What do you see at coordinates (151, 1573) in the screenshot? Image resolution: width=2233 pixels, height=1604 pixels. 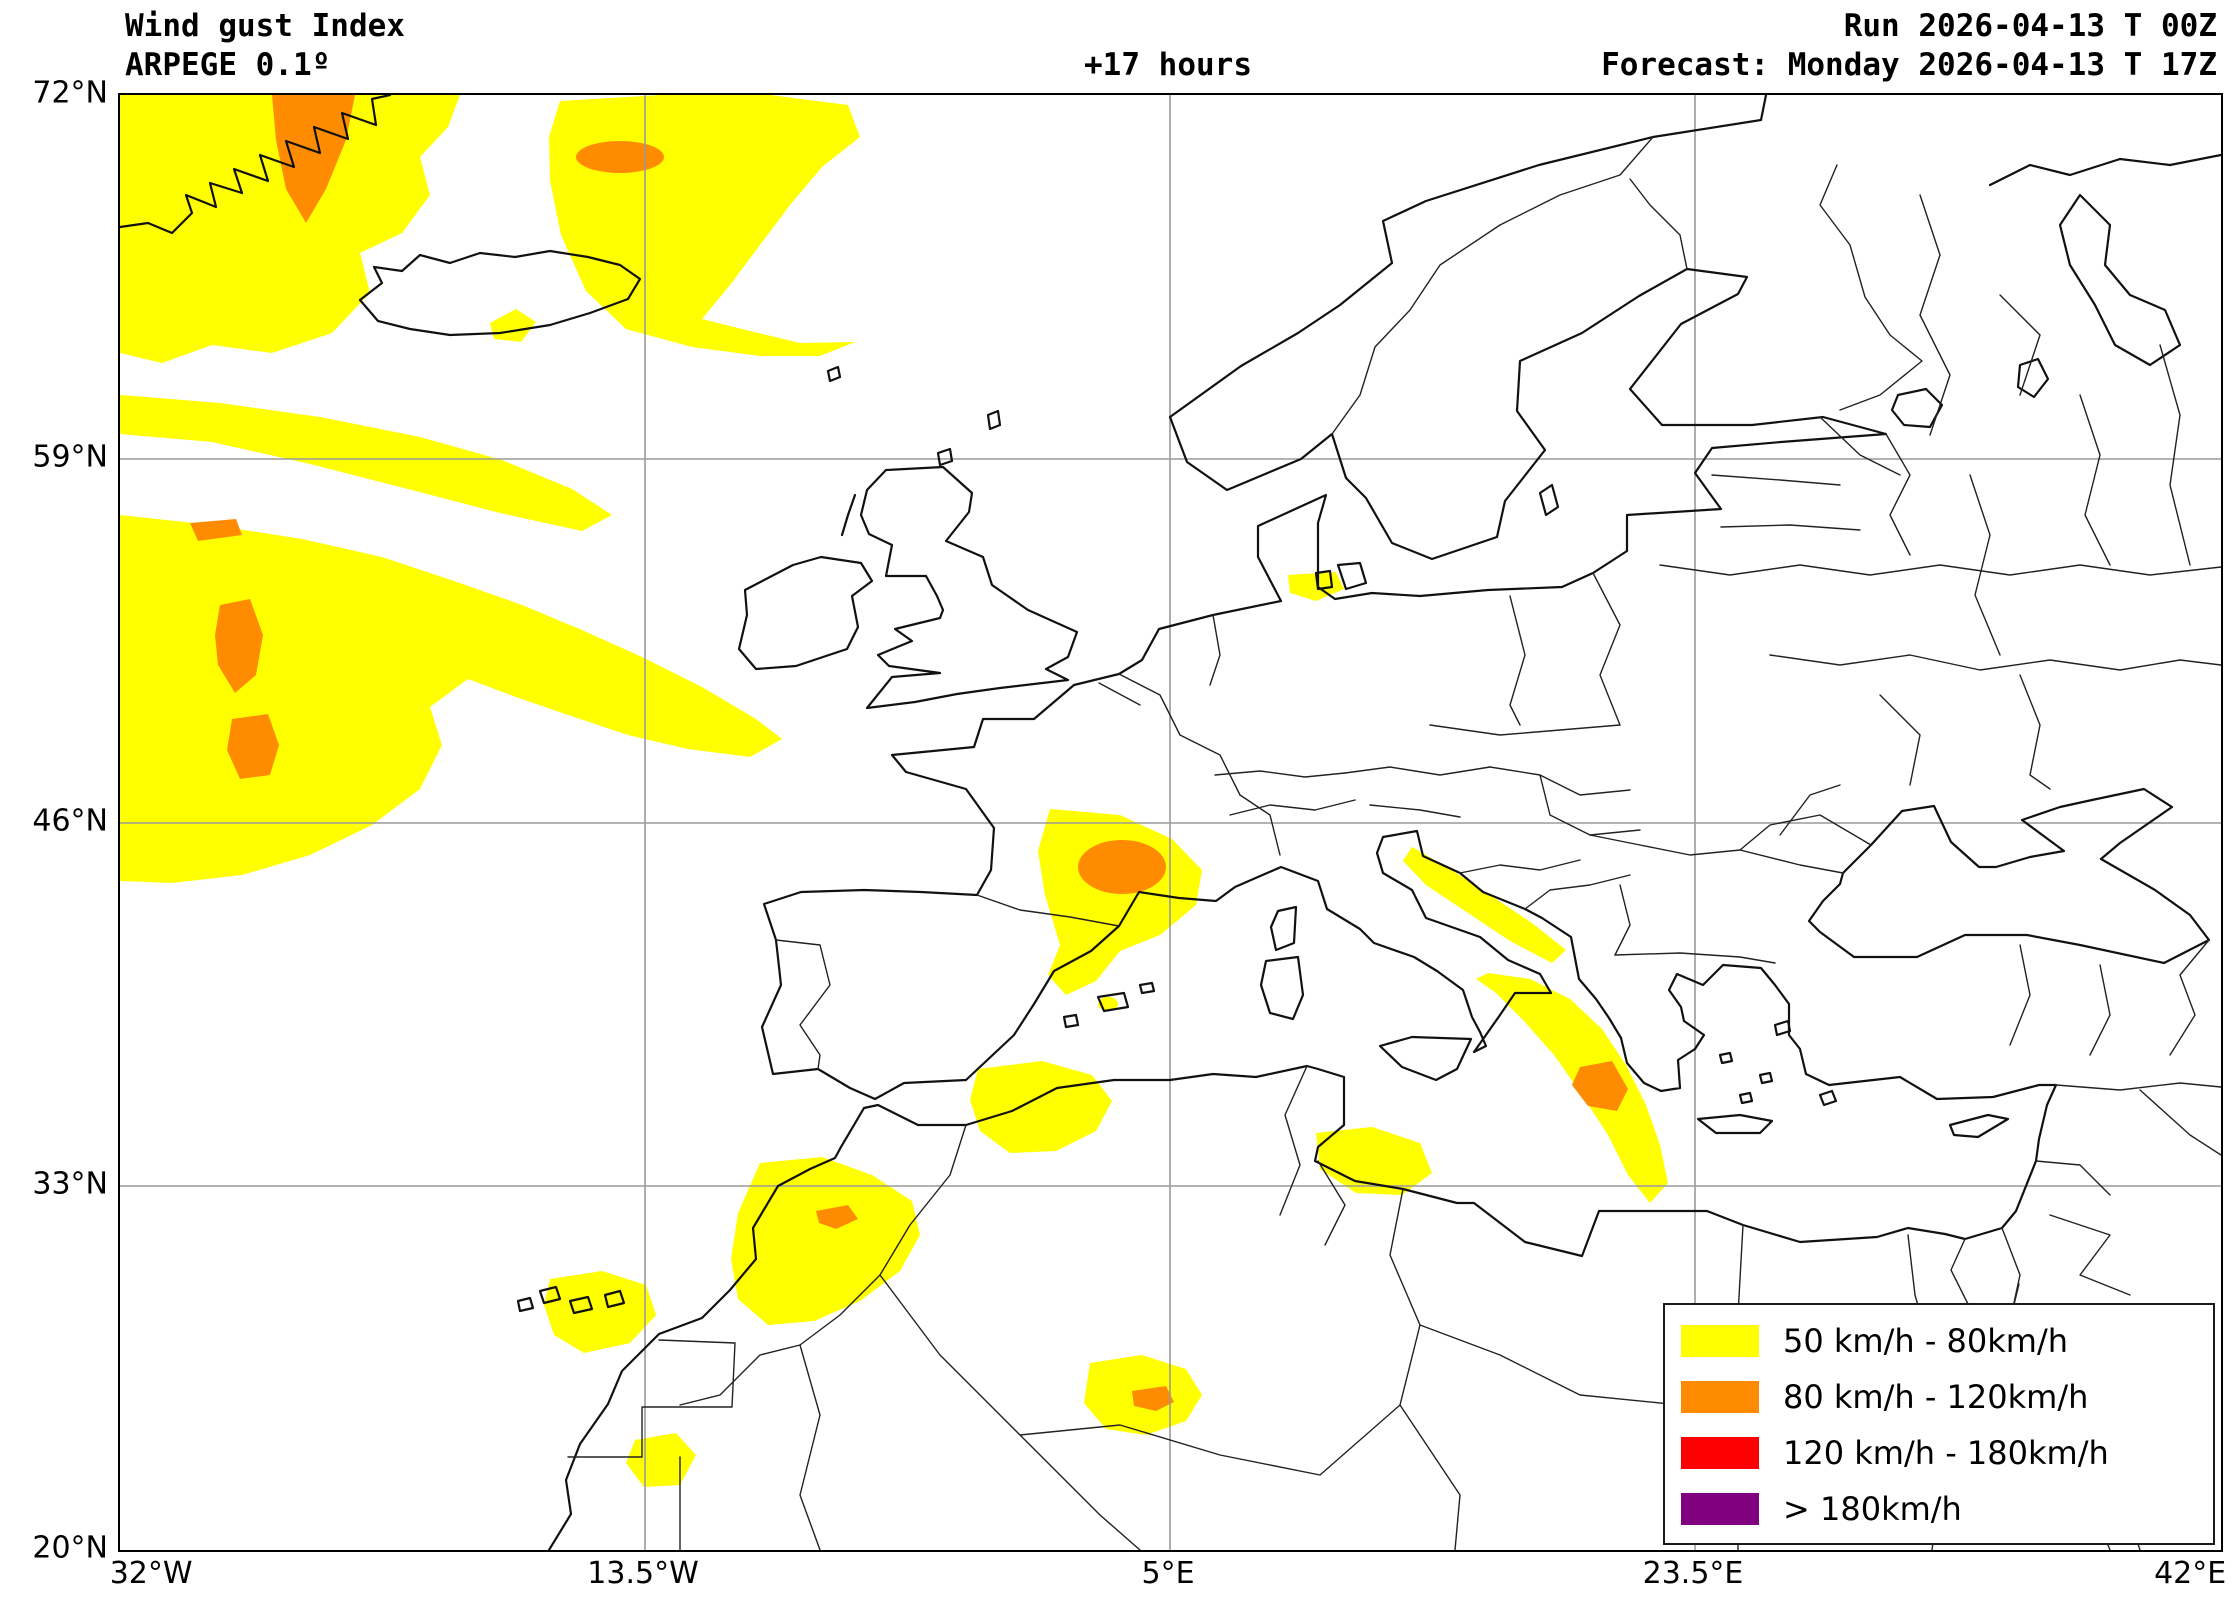 I see `x-tick-32w: 32°W` at bounding box center [151, 1573].